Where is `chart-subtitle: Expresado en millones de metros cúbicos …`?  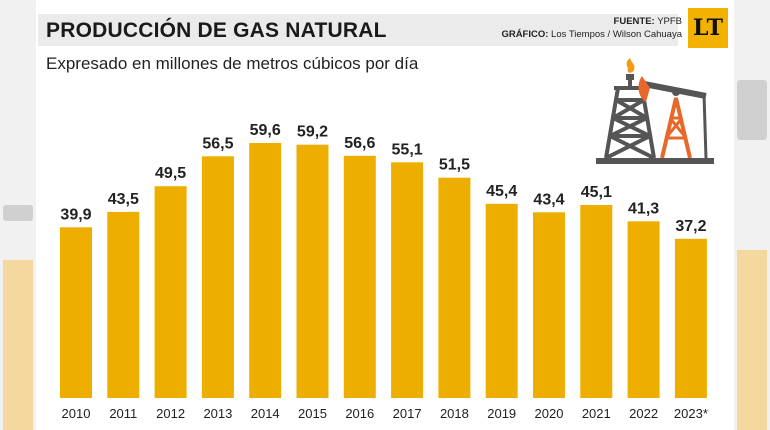
chart-subtitle: Expresado en millones de metros cúbicos … is located at coordinates (232, 63).